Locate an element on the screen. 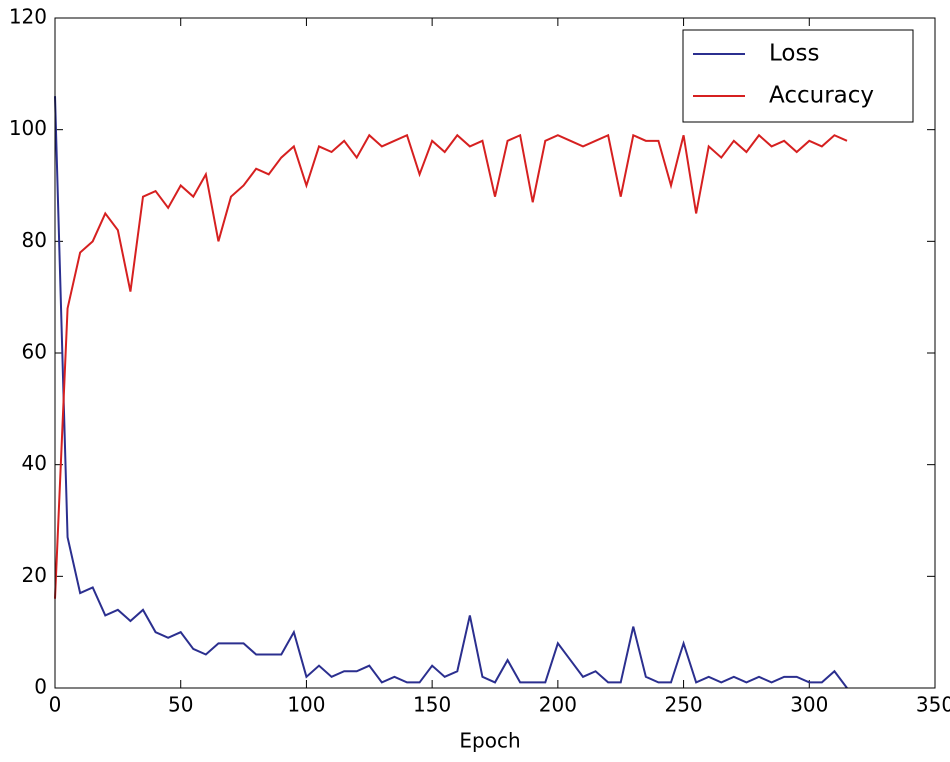 This screenshot has height=762, width=950. y-tick-label: 80 is located at coordinates (34, 240).